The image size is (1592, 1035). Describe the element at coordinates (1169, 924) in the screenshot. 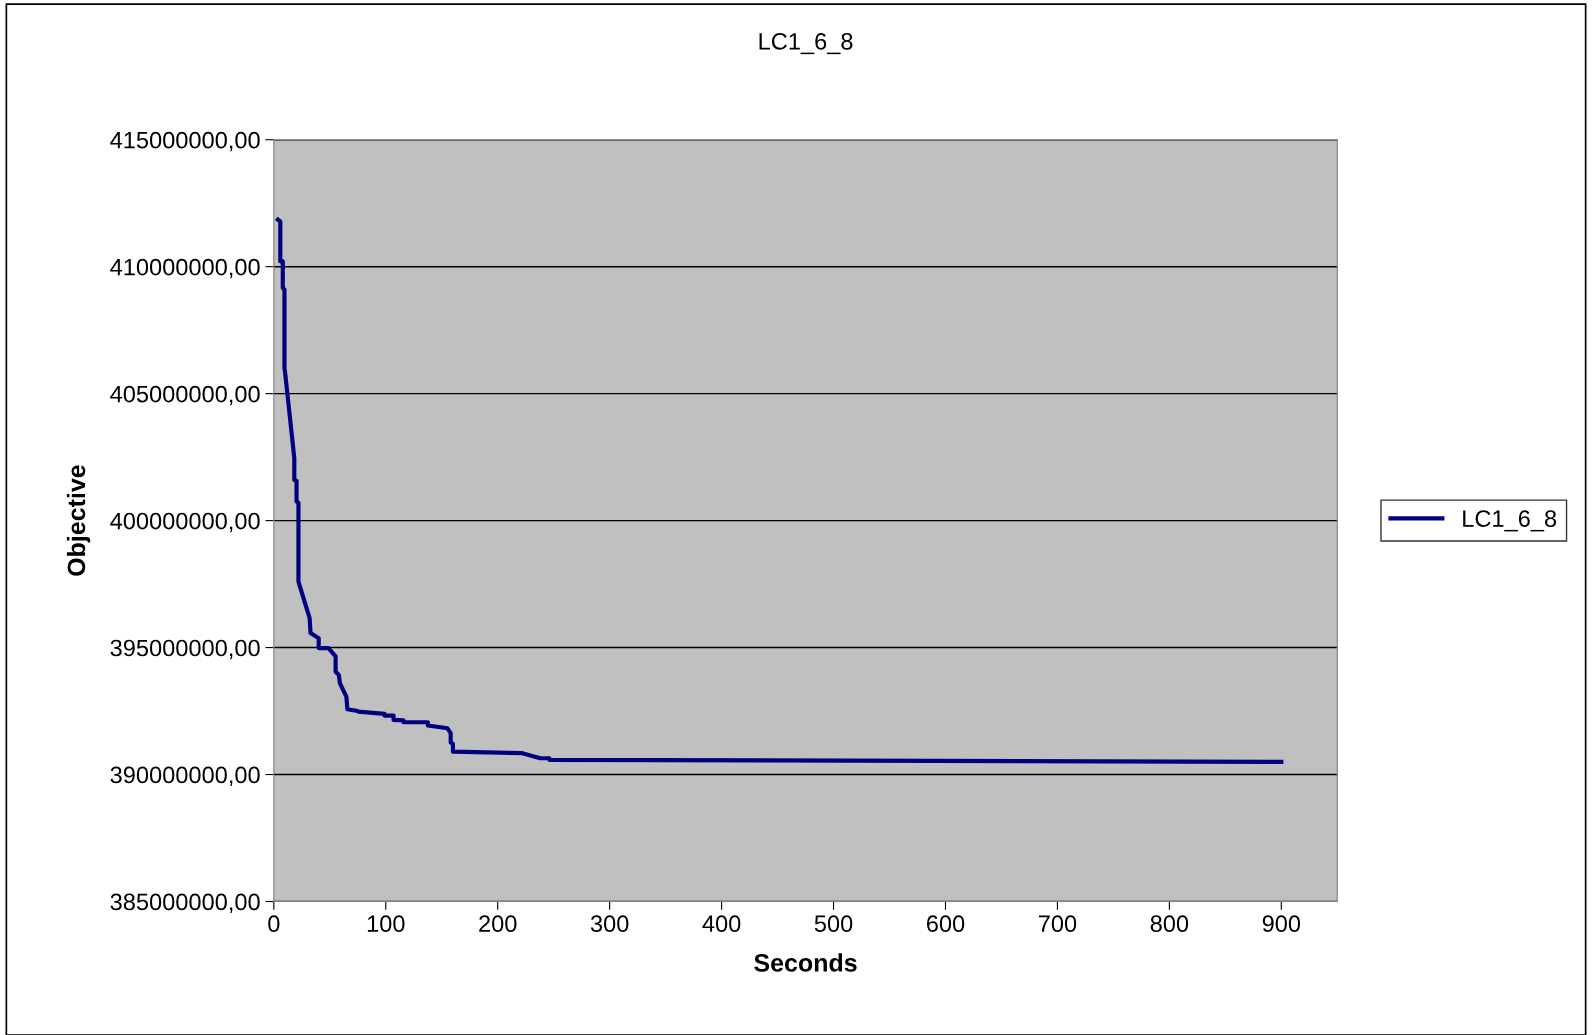

I see `x-tick-label: 800` at that location.